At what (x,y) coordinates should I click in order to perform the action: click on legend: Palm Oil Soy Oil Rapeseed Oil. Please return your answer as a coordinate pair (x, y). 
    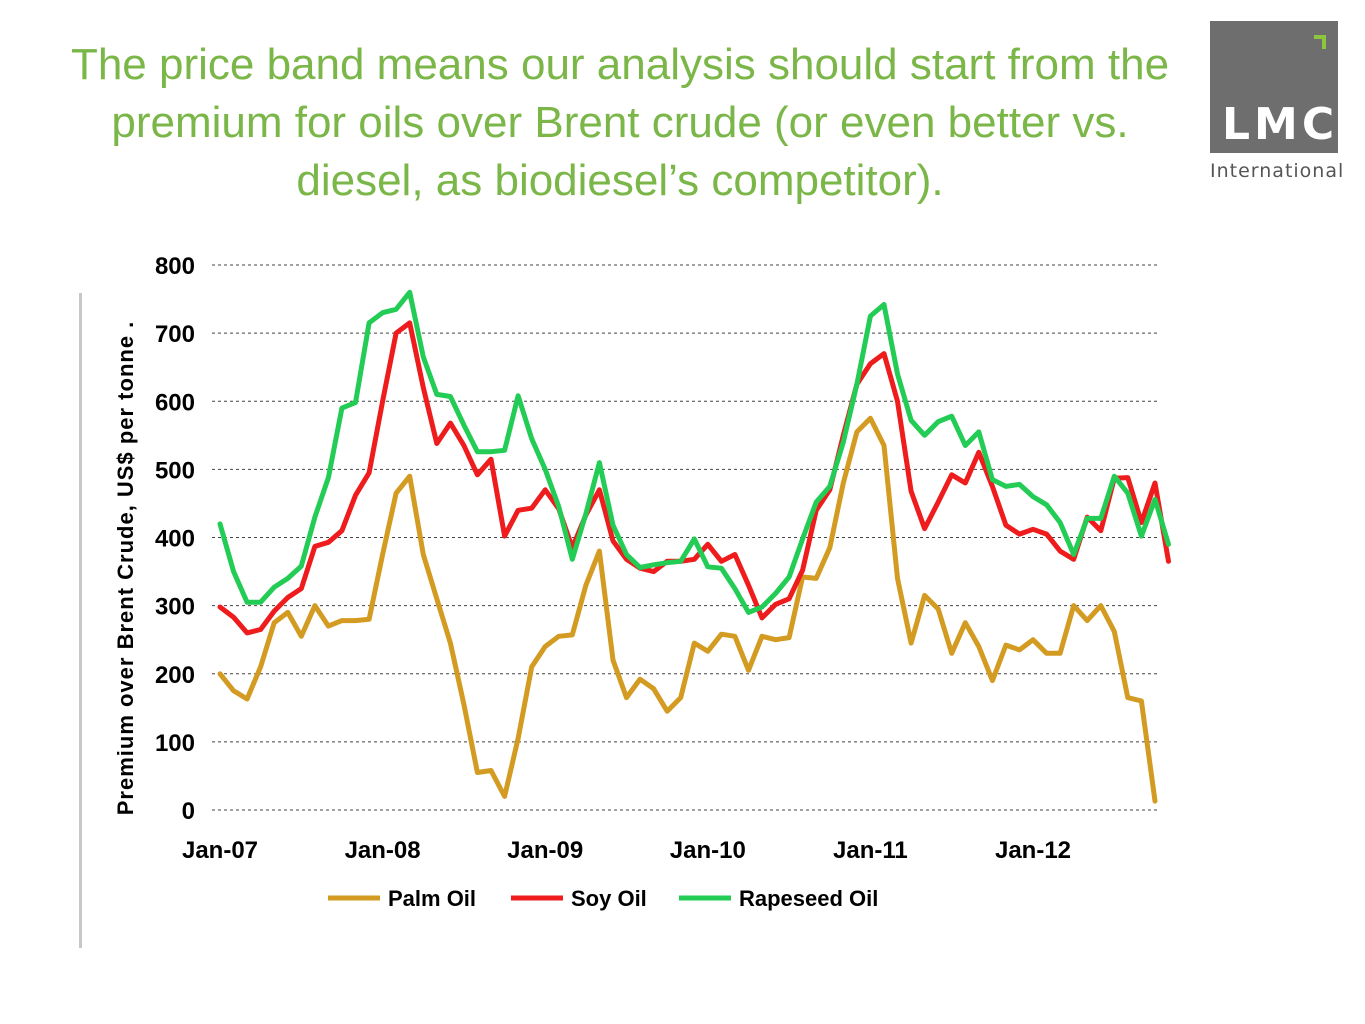
    Looking at the image, I should click on (603, 898).